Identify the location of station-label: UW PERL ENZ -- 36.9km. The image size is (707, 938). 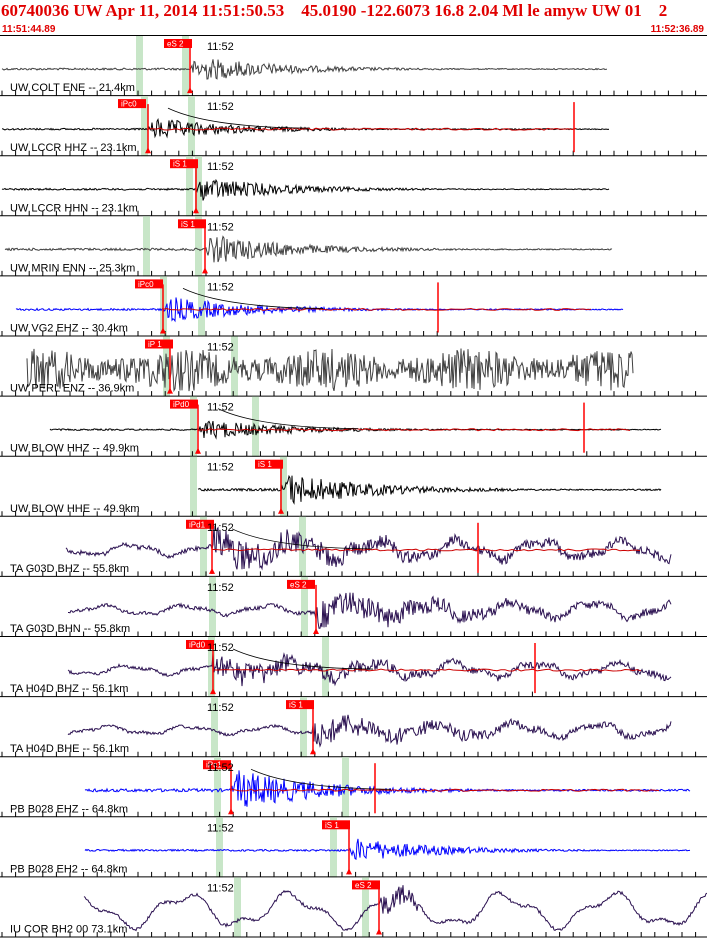
(72, 389).